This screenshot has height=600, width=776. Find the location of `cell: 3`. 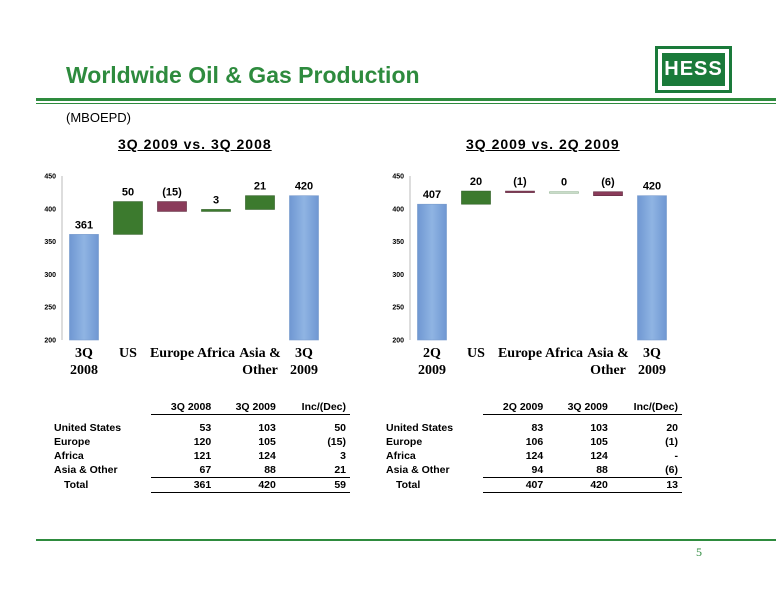

cell: 3 is located at coordinates (343, 455).